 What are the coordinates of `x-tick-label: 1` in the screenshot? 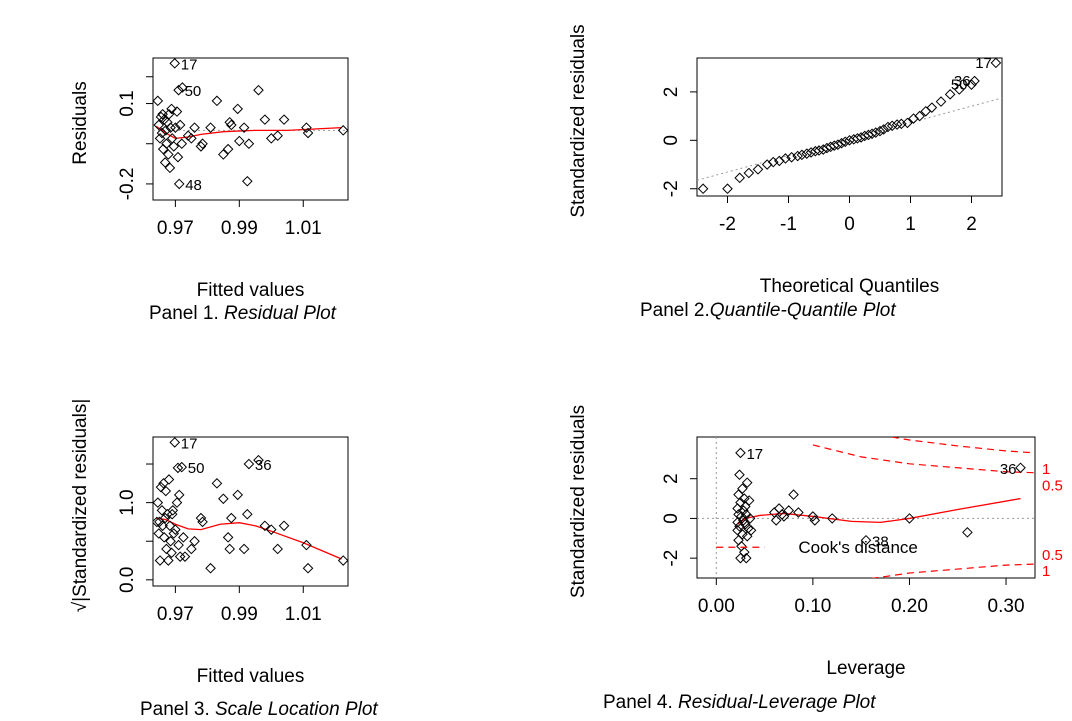 It's located at (910, 224).